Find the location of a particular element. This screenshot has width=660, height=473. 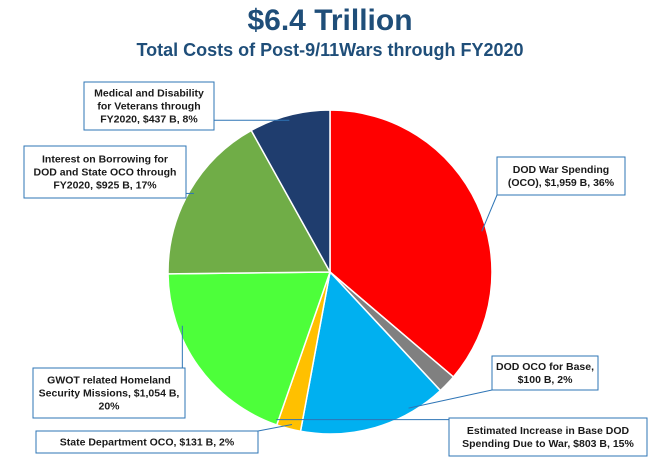

callout-label-line: Security Missions, $1,054 B, is located at coordinates (109, 394).